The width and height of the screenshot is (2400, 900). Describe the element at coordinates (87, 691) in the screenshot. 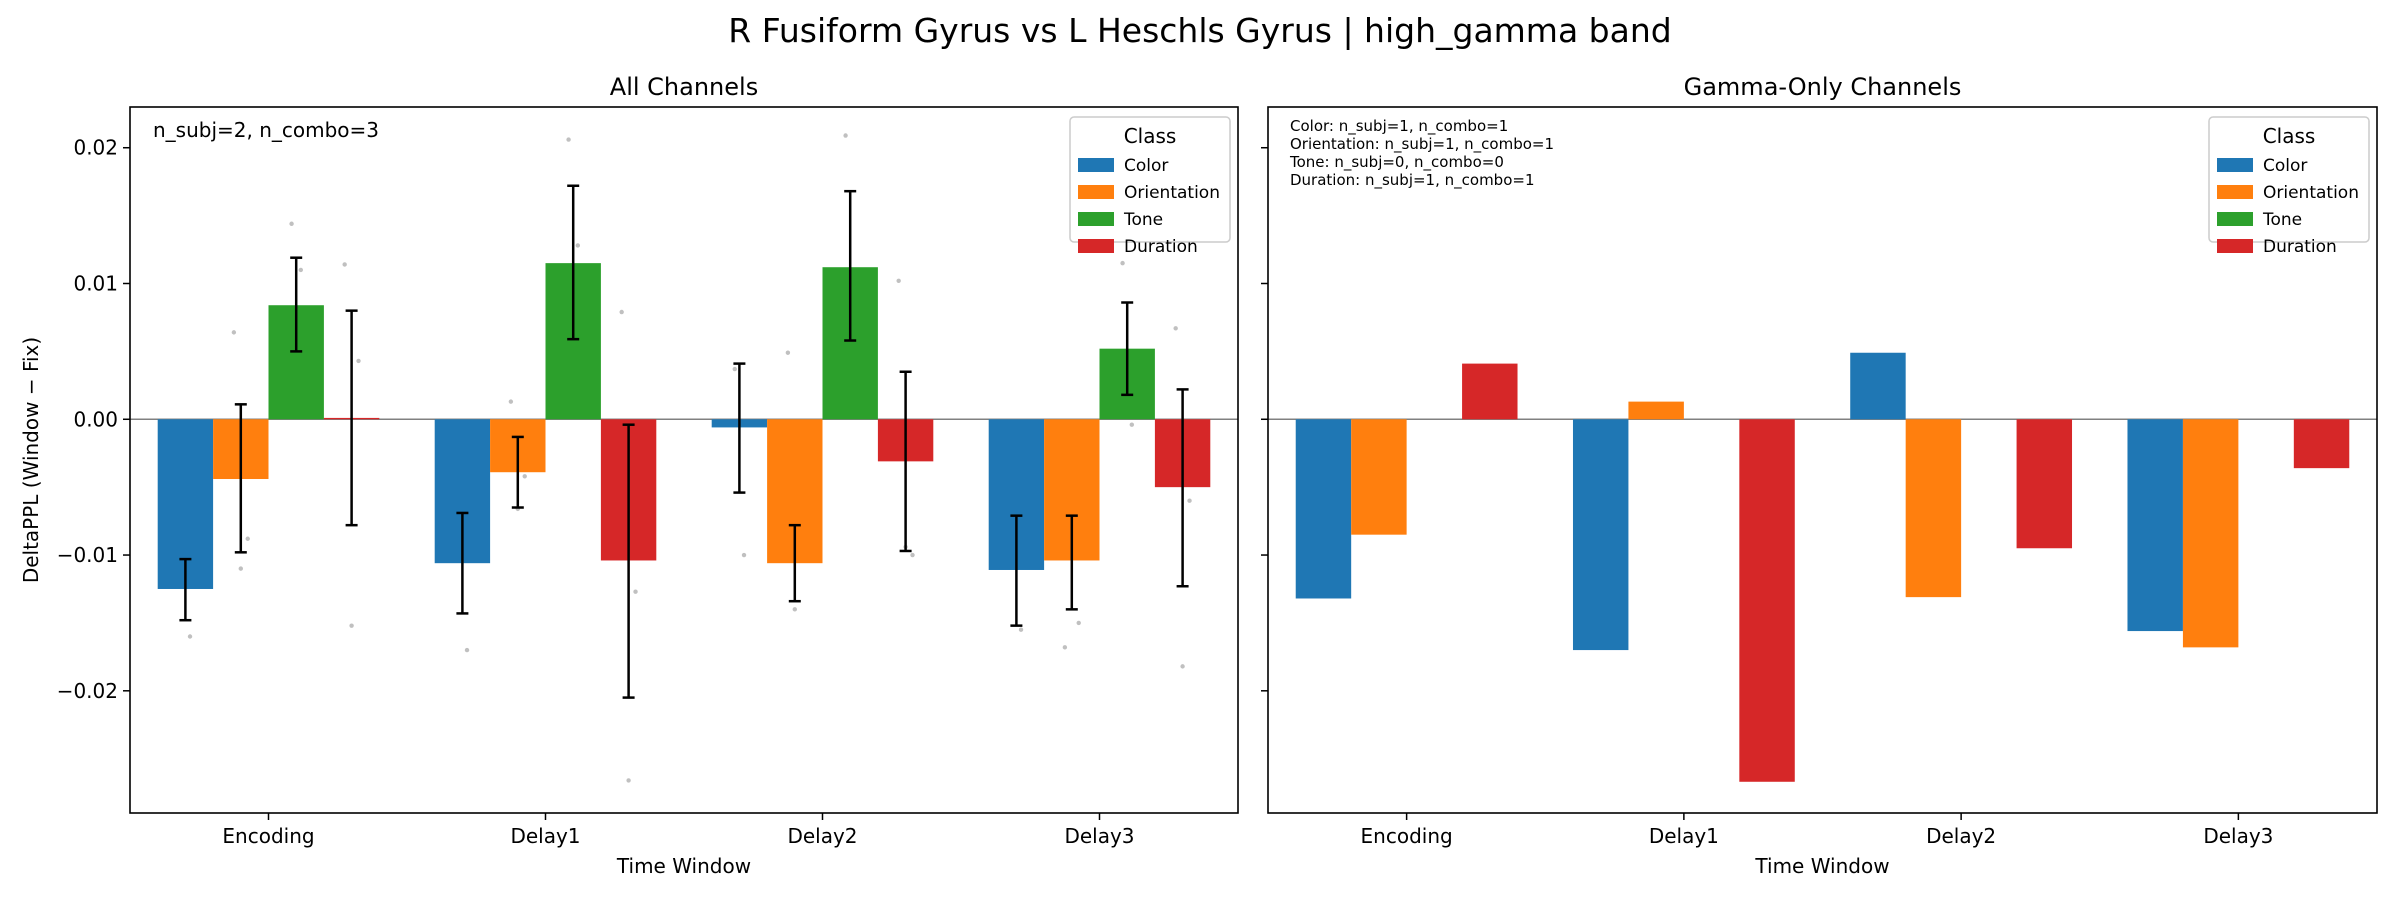

I see `y-tick-label: −0.02` at that location.